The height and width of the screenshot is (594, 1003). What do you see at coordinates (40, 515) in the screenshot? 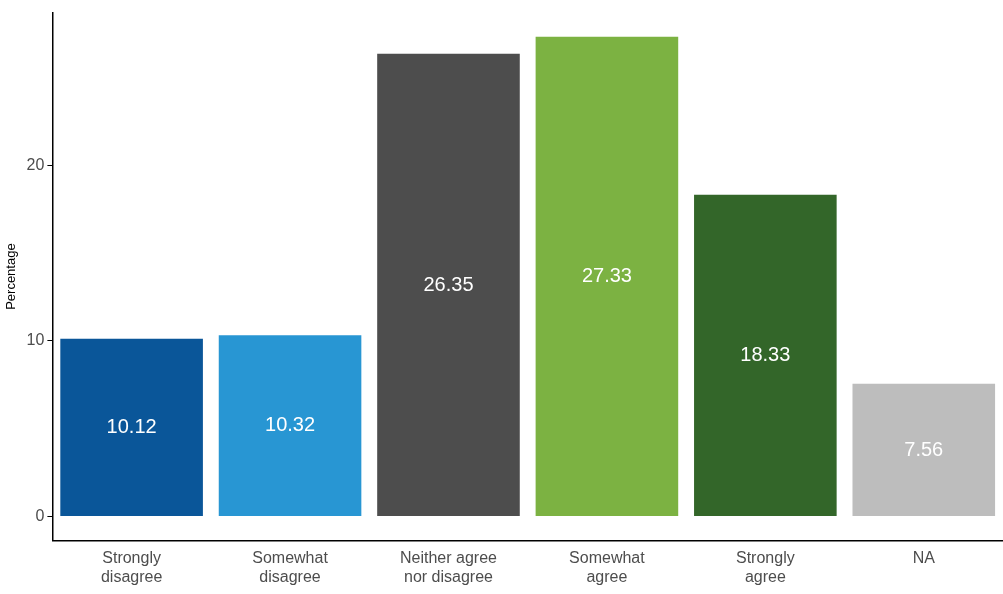
I see `y-tick-label: 0` at bounding box center [40, 515].